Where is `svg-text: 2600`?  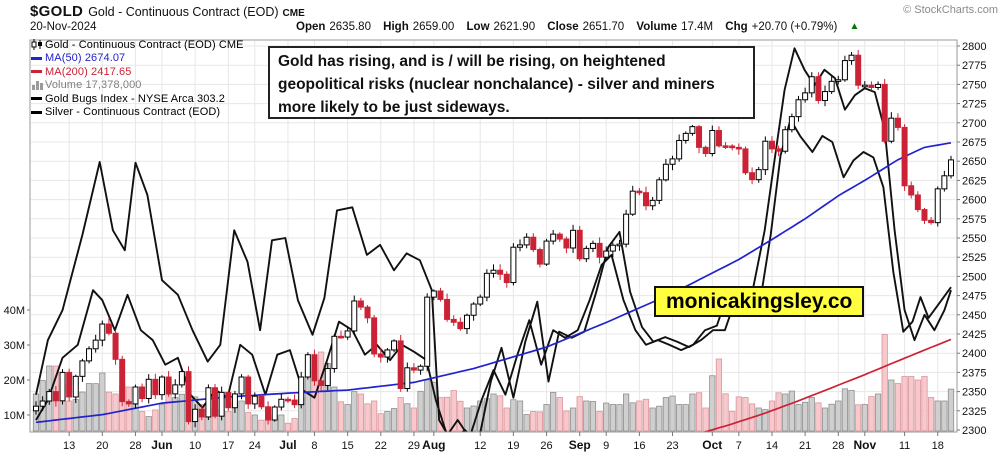
svg-text: 2600 is located at coordinates (974, 201).